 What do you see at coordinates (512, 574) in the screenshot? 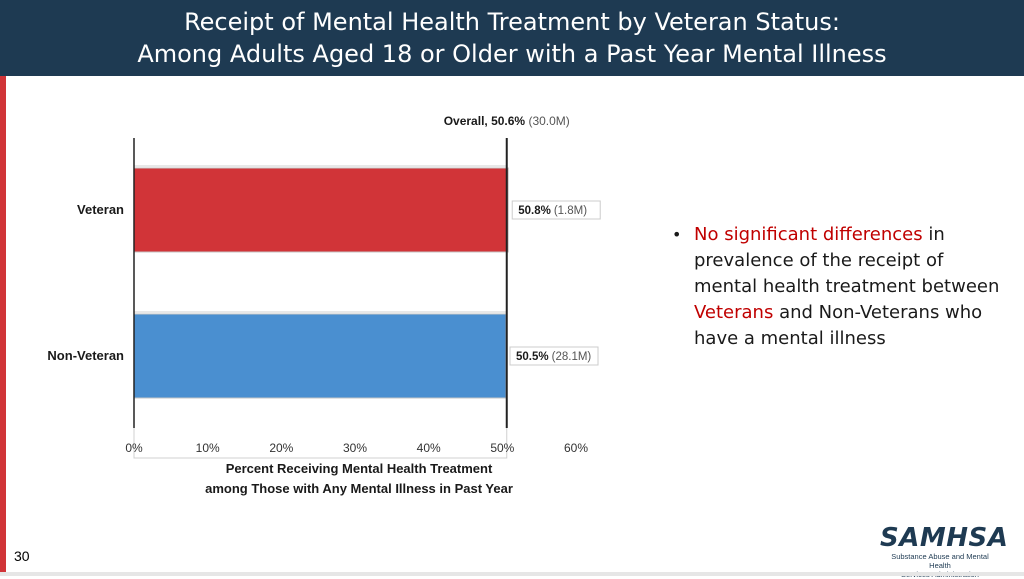
I see `bottom-rule` at bounding box center [512, 574].